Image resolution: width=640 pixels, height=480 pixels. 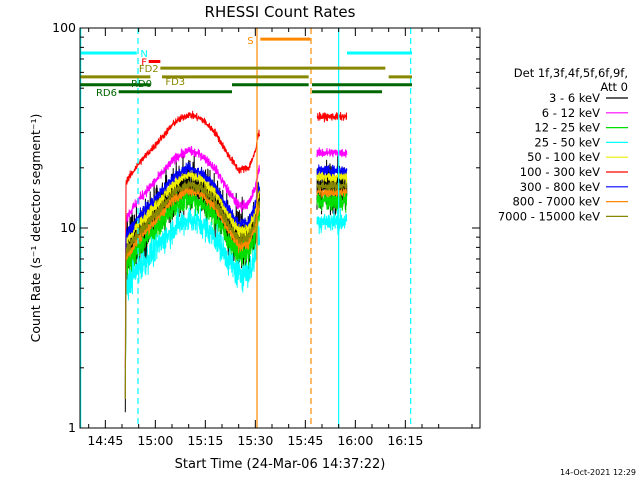 I want to click on flag-label-rd6: RD6, so click(x=106, y=93).